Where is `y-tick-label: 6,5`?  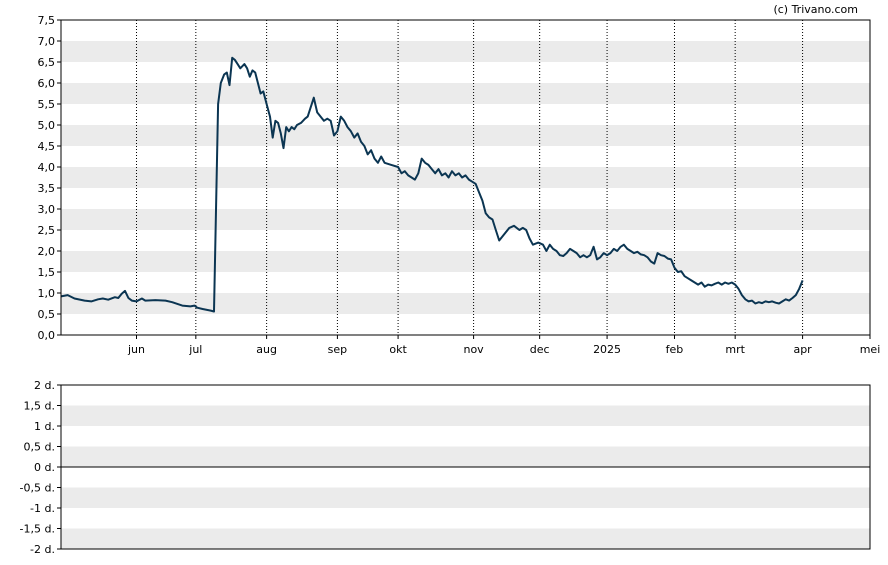 y-tick-label: 6,5 is located at coordinates (47, 62).